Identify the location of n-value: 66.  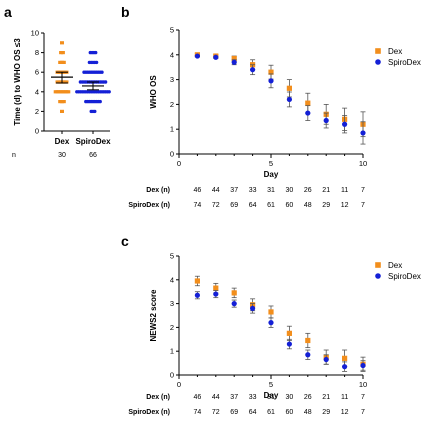
(93, 155).